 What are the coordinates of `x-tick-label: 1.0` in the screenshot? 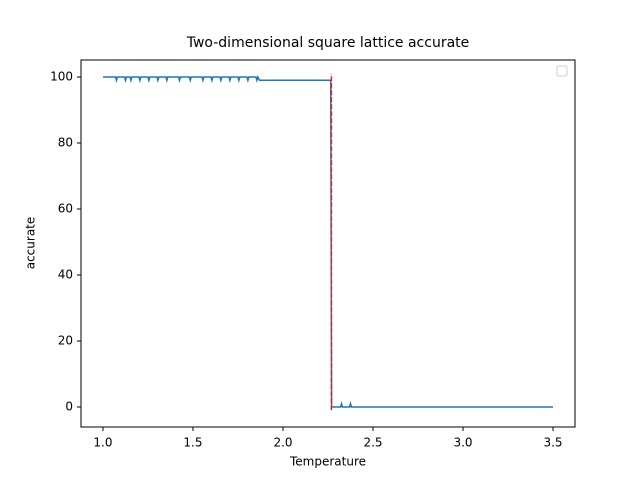 It's located at (102, 443).